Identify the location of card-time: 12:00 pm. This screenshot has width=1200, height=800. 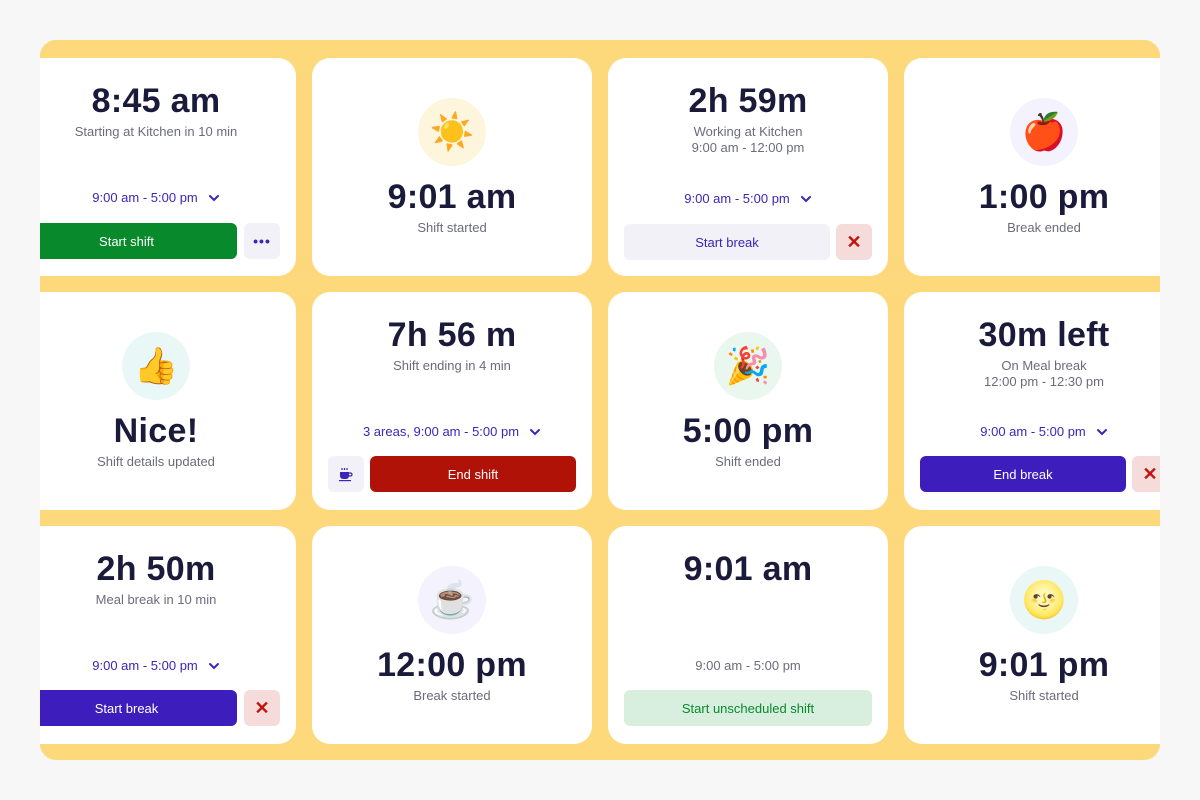
(452, 665).